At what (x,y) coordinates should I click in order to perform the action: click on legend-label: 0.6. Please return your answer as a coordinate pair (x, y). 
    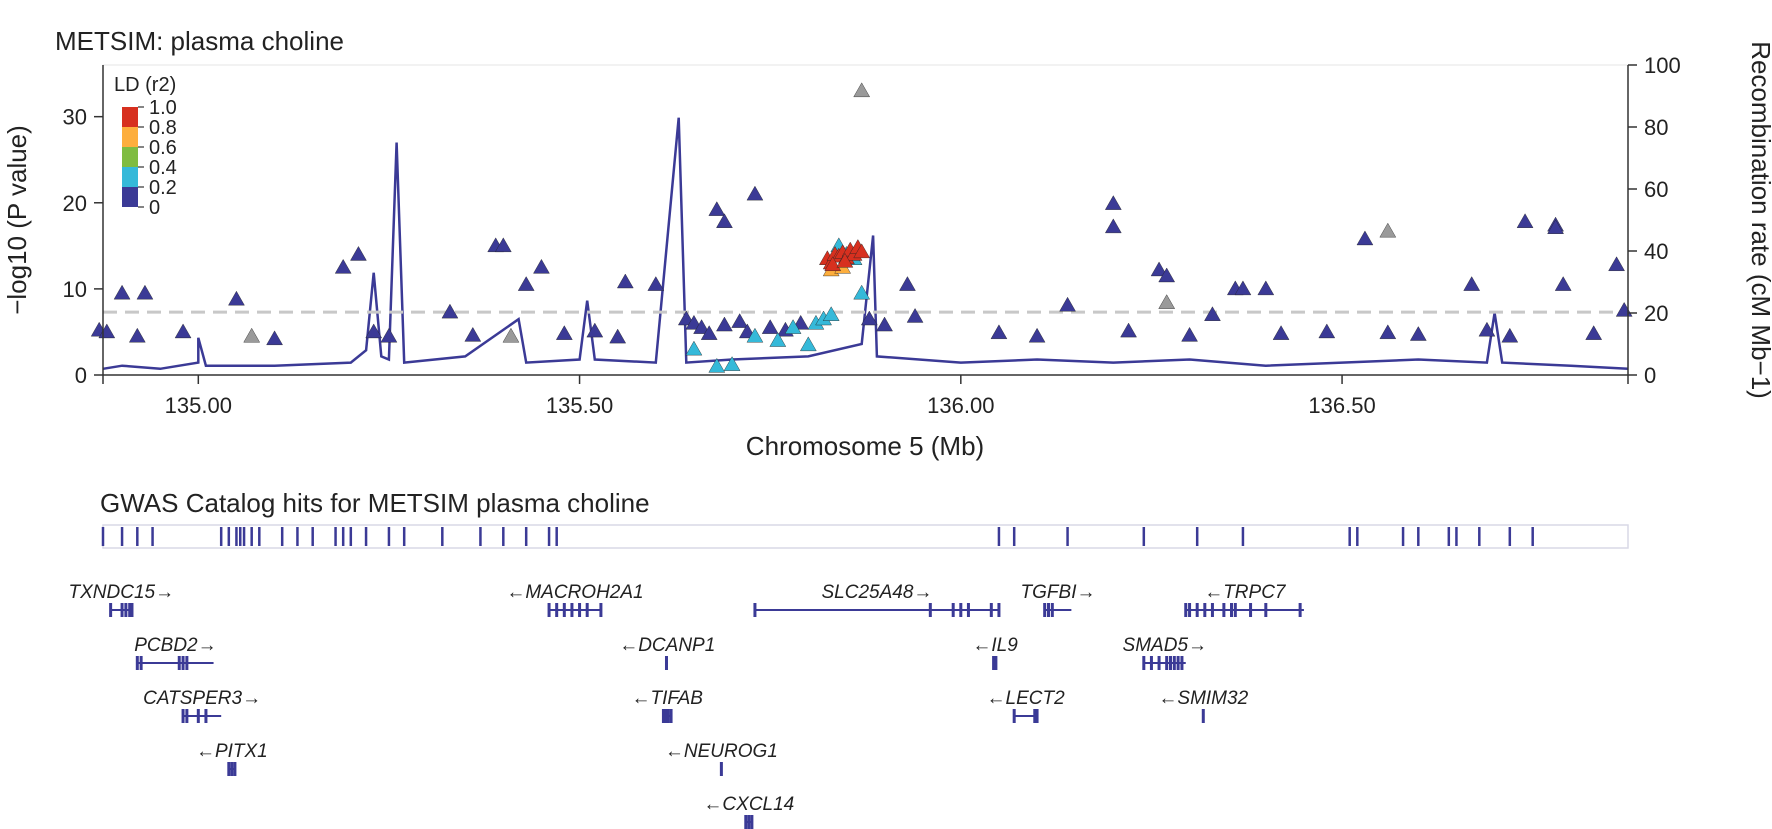
    Looking at the image, I should click on (163, 148).